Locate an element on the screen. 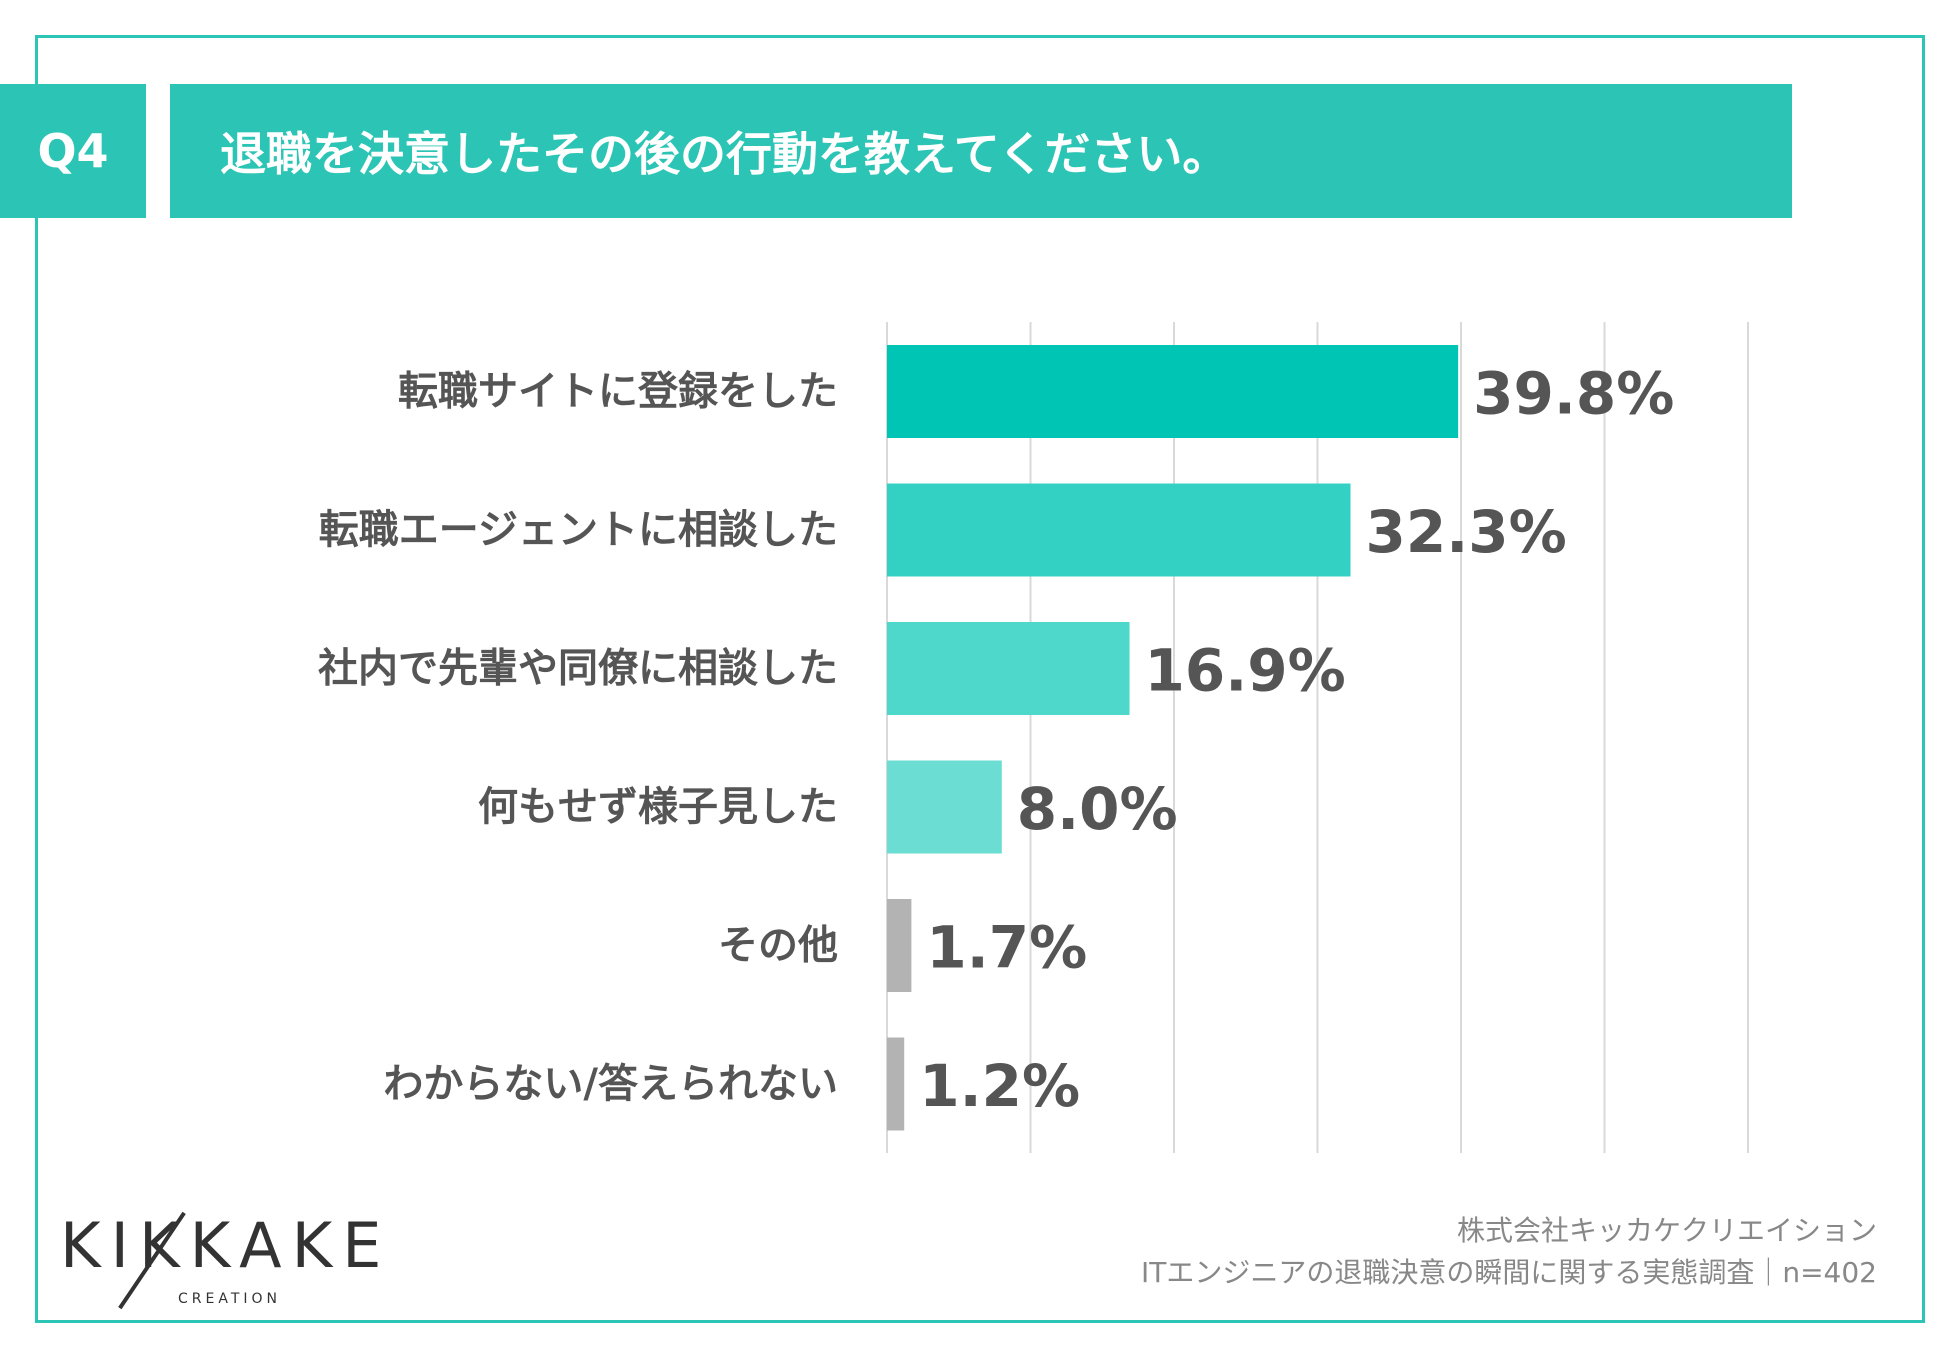  question-title: 退職を決意したその後の行動を教えてください。 is located at coordinates (981, 151).